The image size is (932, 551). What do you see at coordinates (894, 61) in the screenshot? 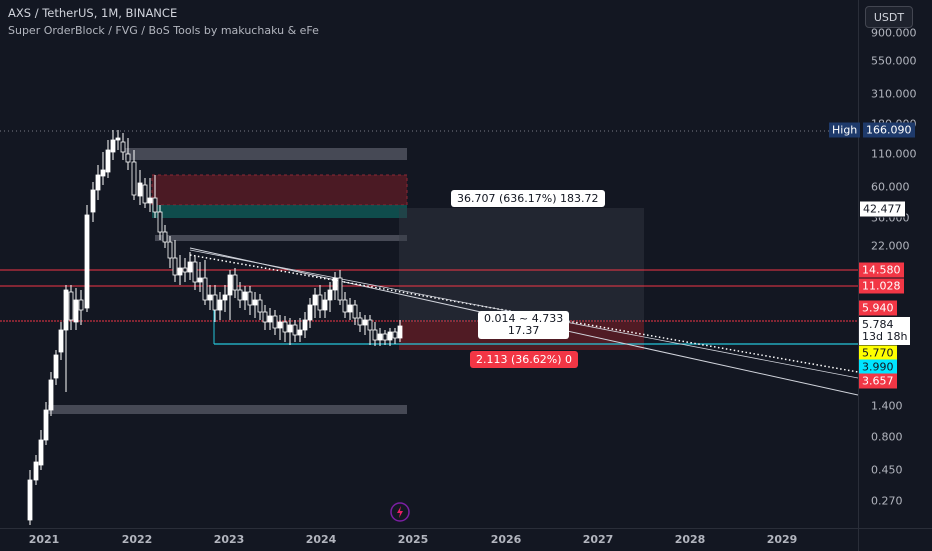
I see `price-tick: 550.000` at bounding box center [894, 61].